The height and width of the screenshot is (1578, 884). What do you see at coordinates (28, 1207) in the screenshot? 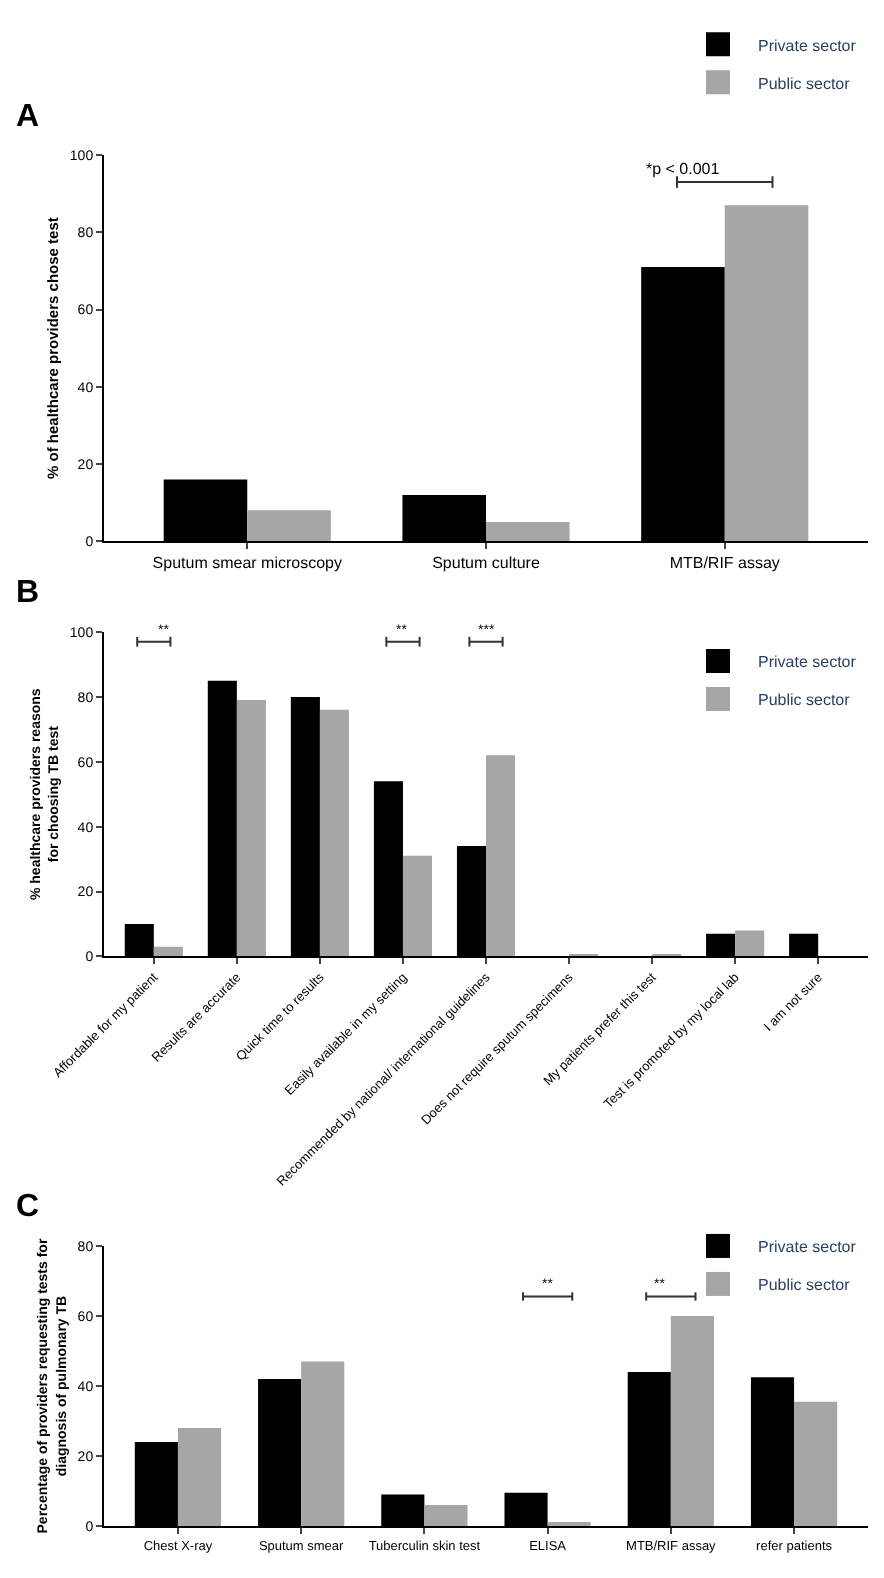
I see `chart-title: C` at bounding box center [28, 1207].